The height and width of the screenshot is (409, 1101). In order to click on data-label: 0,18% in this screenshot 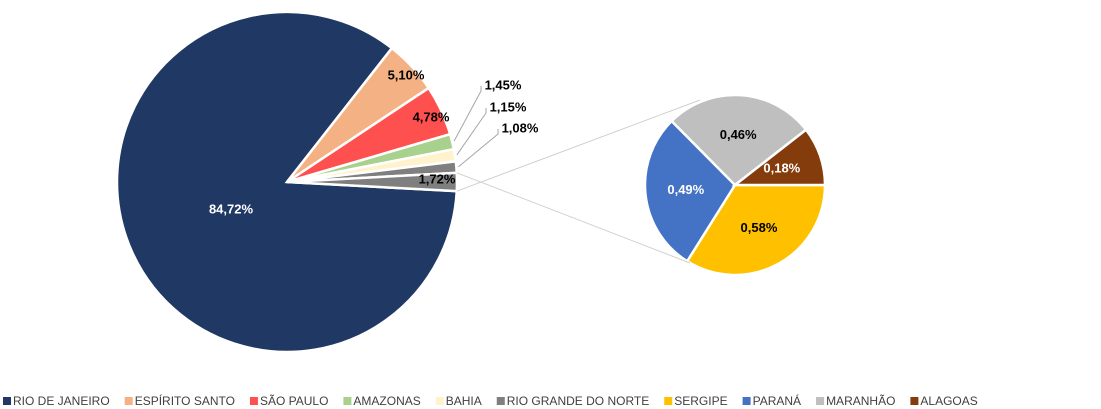, I will do `click(781, 167)`.